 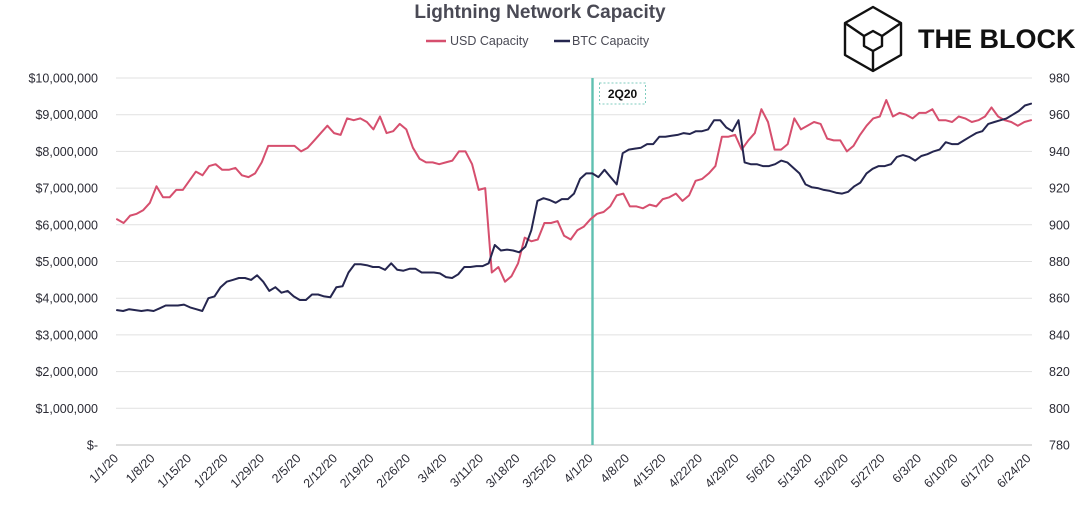 I want to click on x-tick-label: 3/18/20, so click(x=502, y=470).